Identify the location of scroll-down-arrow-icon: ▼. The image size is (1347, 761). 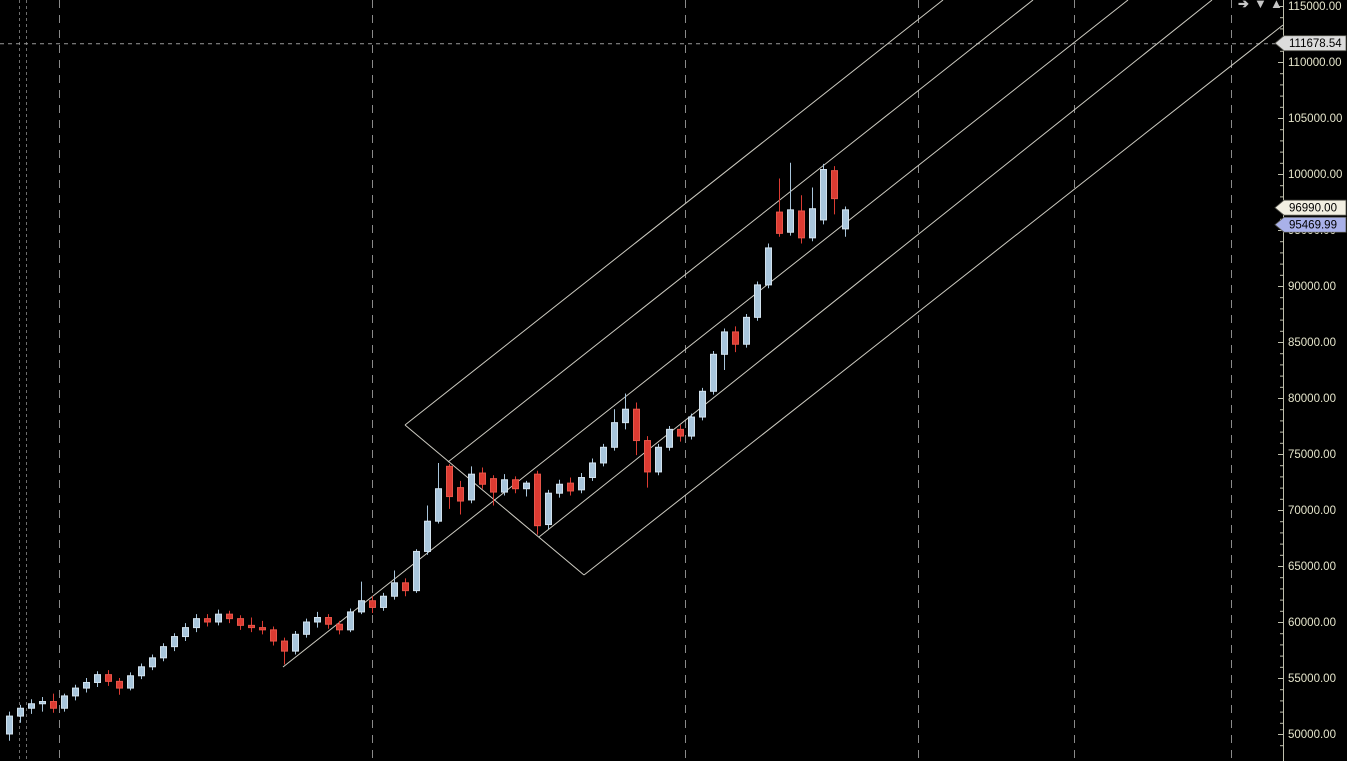
(1260, 5).